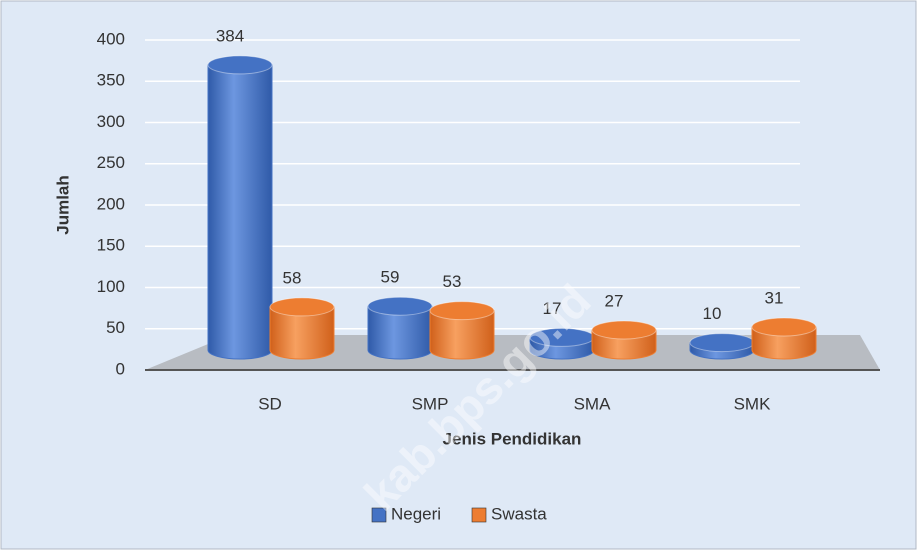 The height and width of the screenshot is (550, 917). I want to click on legend-label: Swasta, so click(519, 513).